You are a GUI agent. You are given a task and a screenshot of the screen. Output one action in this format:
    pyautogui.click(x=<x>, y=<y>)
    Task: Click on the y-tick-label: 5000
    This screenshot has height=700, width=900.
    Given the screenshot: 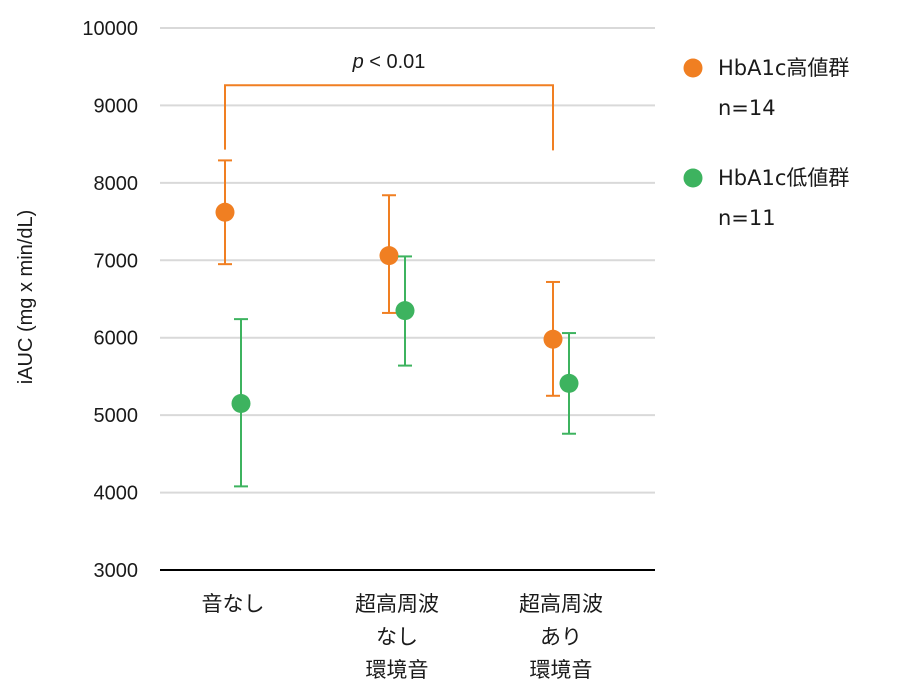 What is the action you would take?
    pyautogui.click(x=116, y=416)
    